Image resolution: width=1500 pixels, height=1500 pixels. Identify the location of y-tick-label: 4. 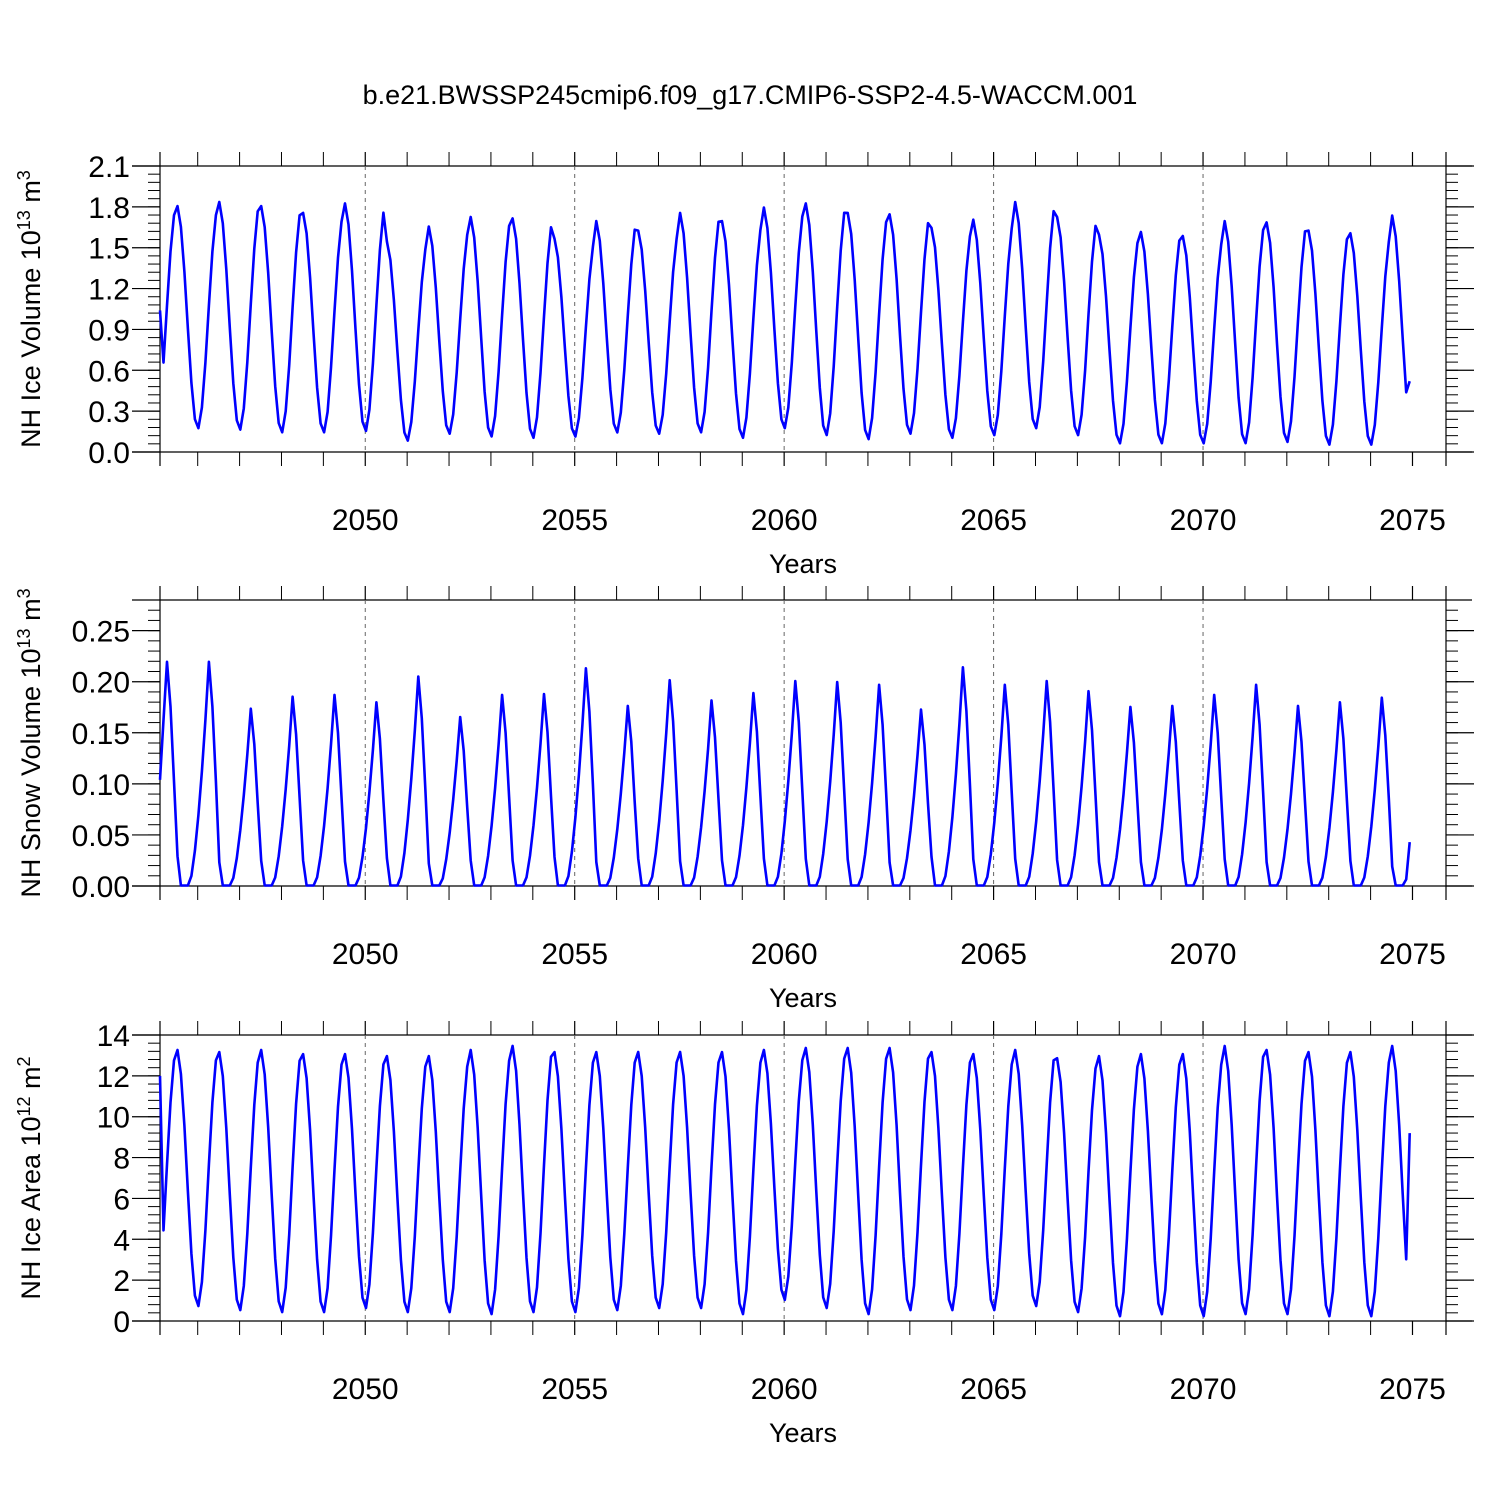
(121, 1240).